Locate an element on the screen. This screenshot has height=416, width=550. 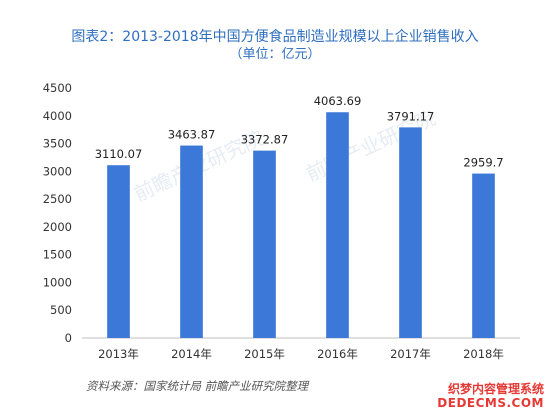
y-tick-label: 3000 is located at coordinates (57, 171).